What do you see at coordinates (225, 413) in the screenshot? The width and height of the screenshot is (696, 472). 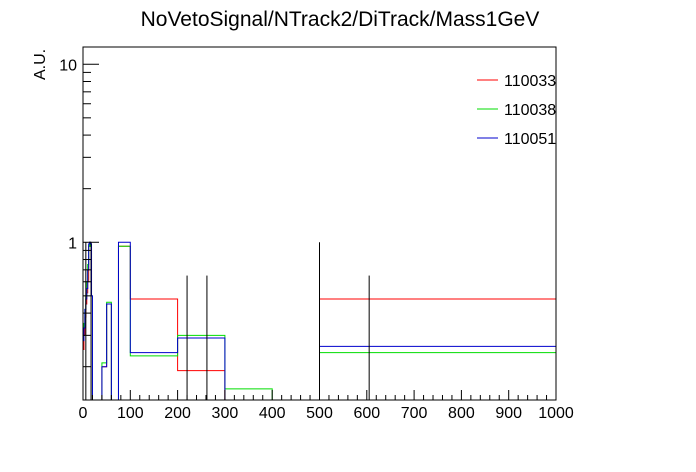 I see `x-tick-label: 300` at bounding box center [225, 413].